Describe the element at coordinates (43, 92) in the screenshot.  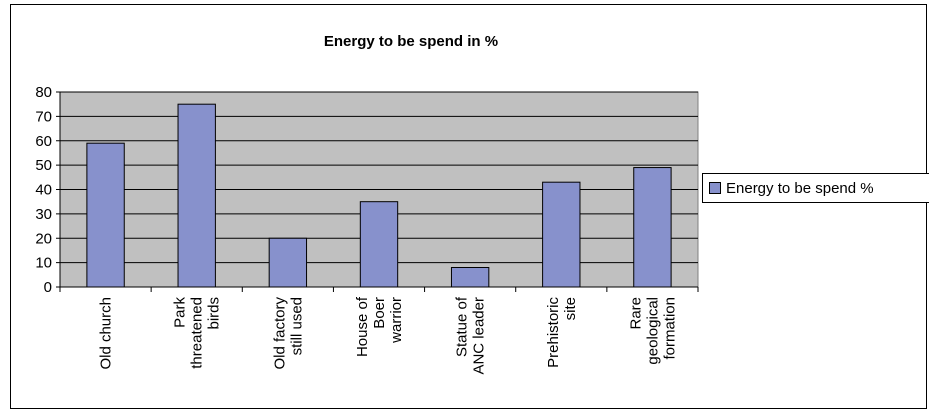
I see `y-tick-label: 80` at that location.